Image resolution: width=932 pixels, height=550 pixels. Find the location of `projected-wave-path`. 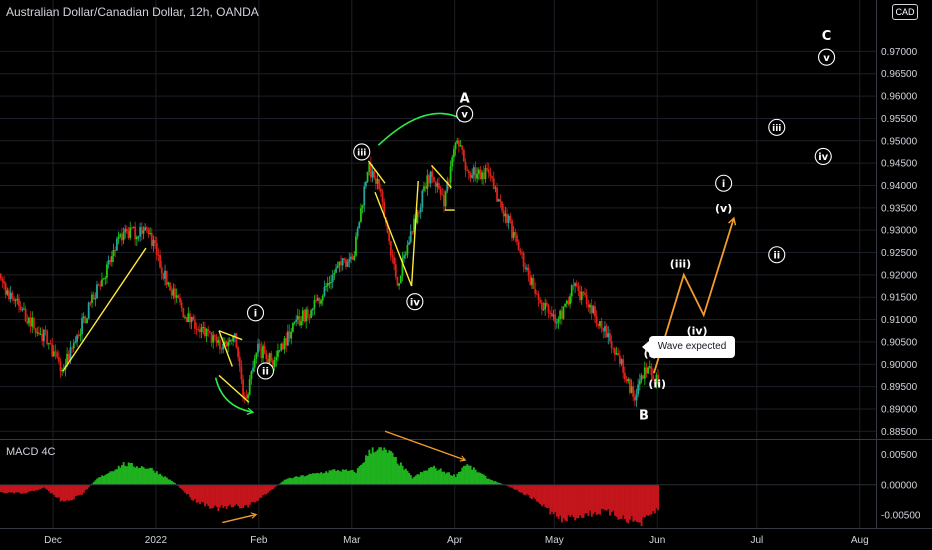

projected-wave-path is located at coordinates (695, 295).